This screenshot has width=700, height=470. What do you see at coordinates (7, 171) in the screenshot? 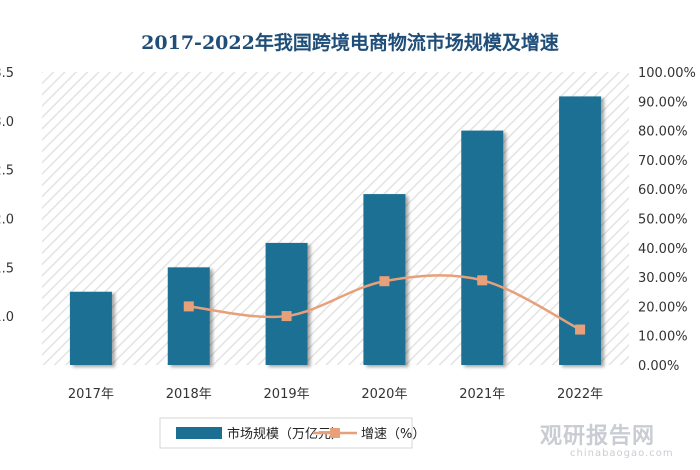
I see `y-left-tick-label: 2.5` at bounding box center [7, 171].